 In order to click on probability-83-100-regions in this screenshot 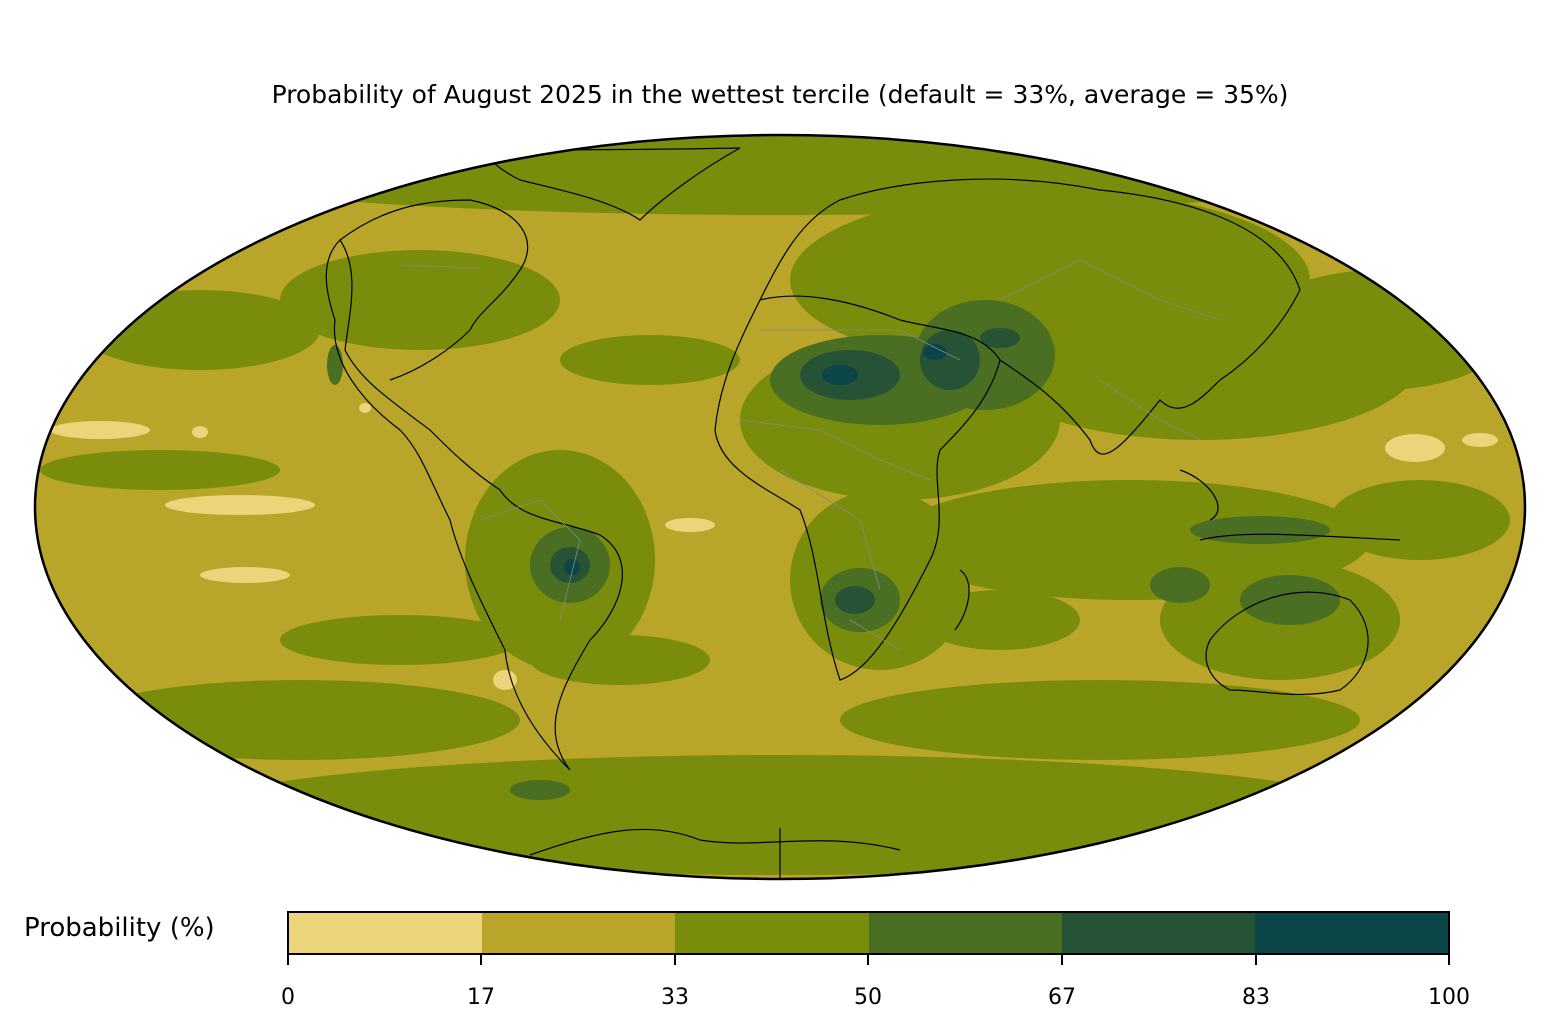, I will do `click(755, 459)`.